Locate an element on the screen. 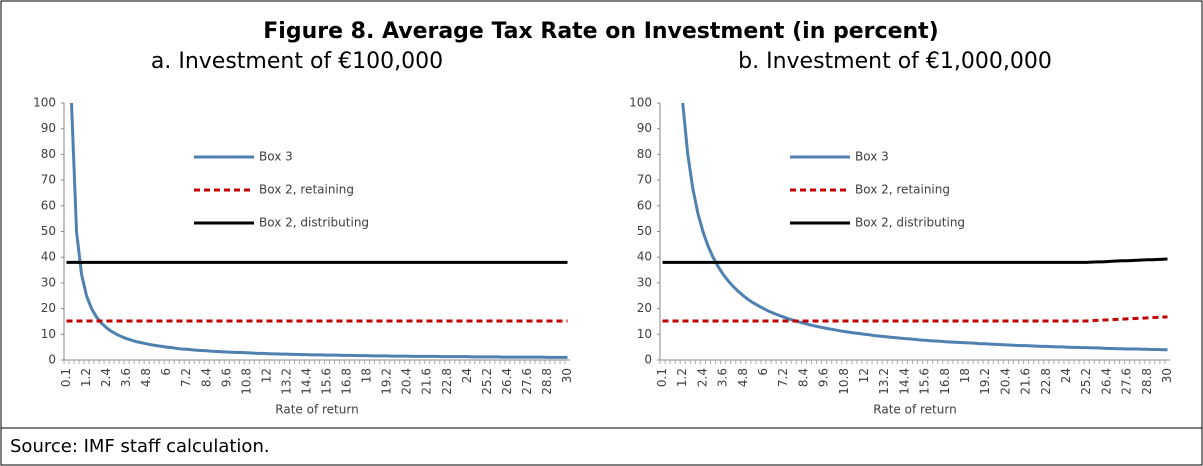 The height and width of the screenshot is (466, 1203). panel-title: a. Investment of €100,000 is located at coordinates (297, 61).